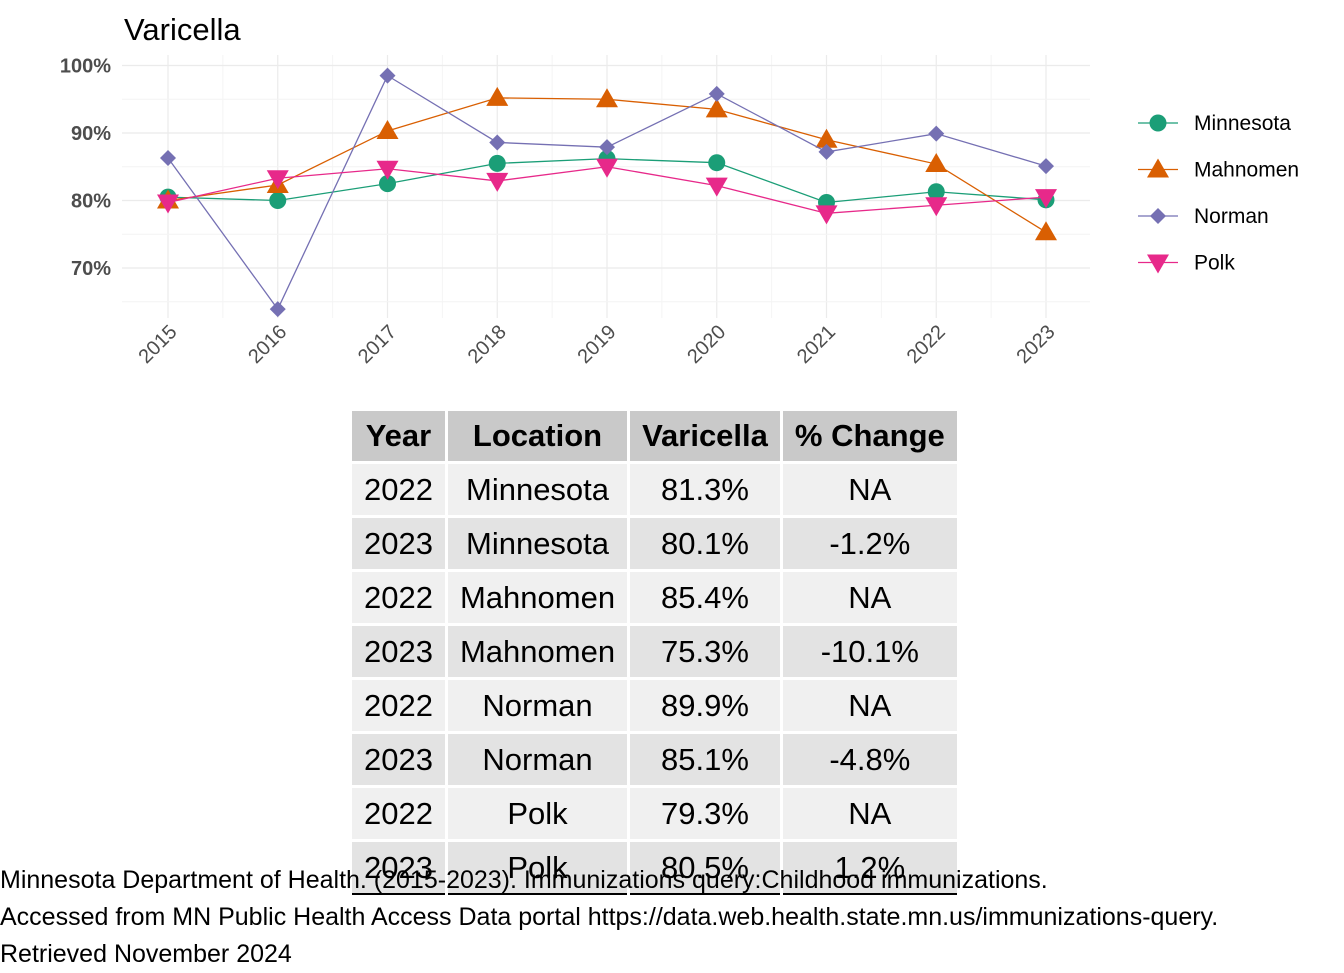  I want to click on y-axis: 70% 80% 90% 100%, so click(85, 168).